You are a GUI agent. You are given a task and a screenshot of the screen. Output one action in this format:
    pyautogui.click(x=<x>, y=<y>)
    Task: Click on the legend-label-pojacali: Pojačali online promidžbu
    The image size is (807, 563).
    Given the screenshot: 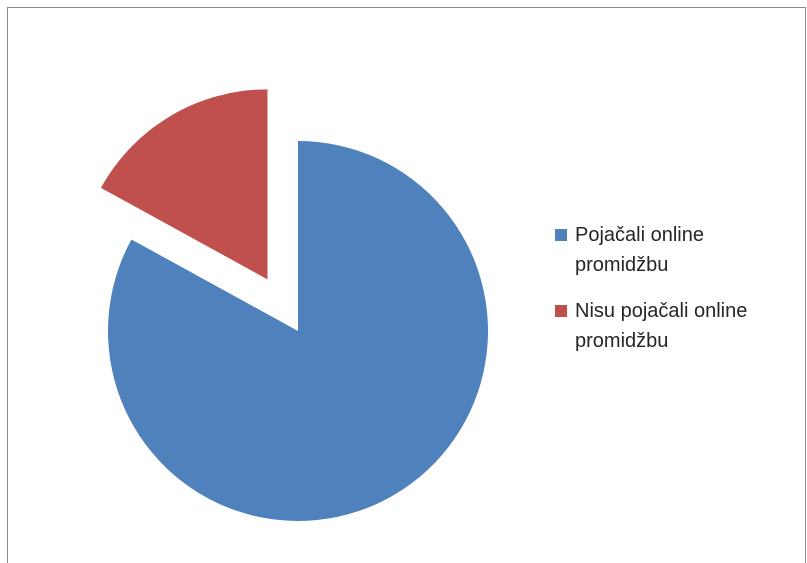 What is the action you would take?
    pyautogui.click(x=639, y=250)
    